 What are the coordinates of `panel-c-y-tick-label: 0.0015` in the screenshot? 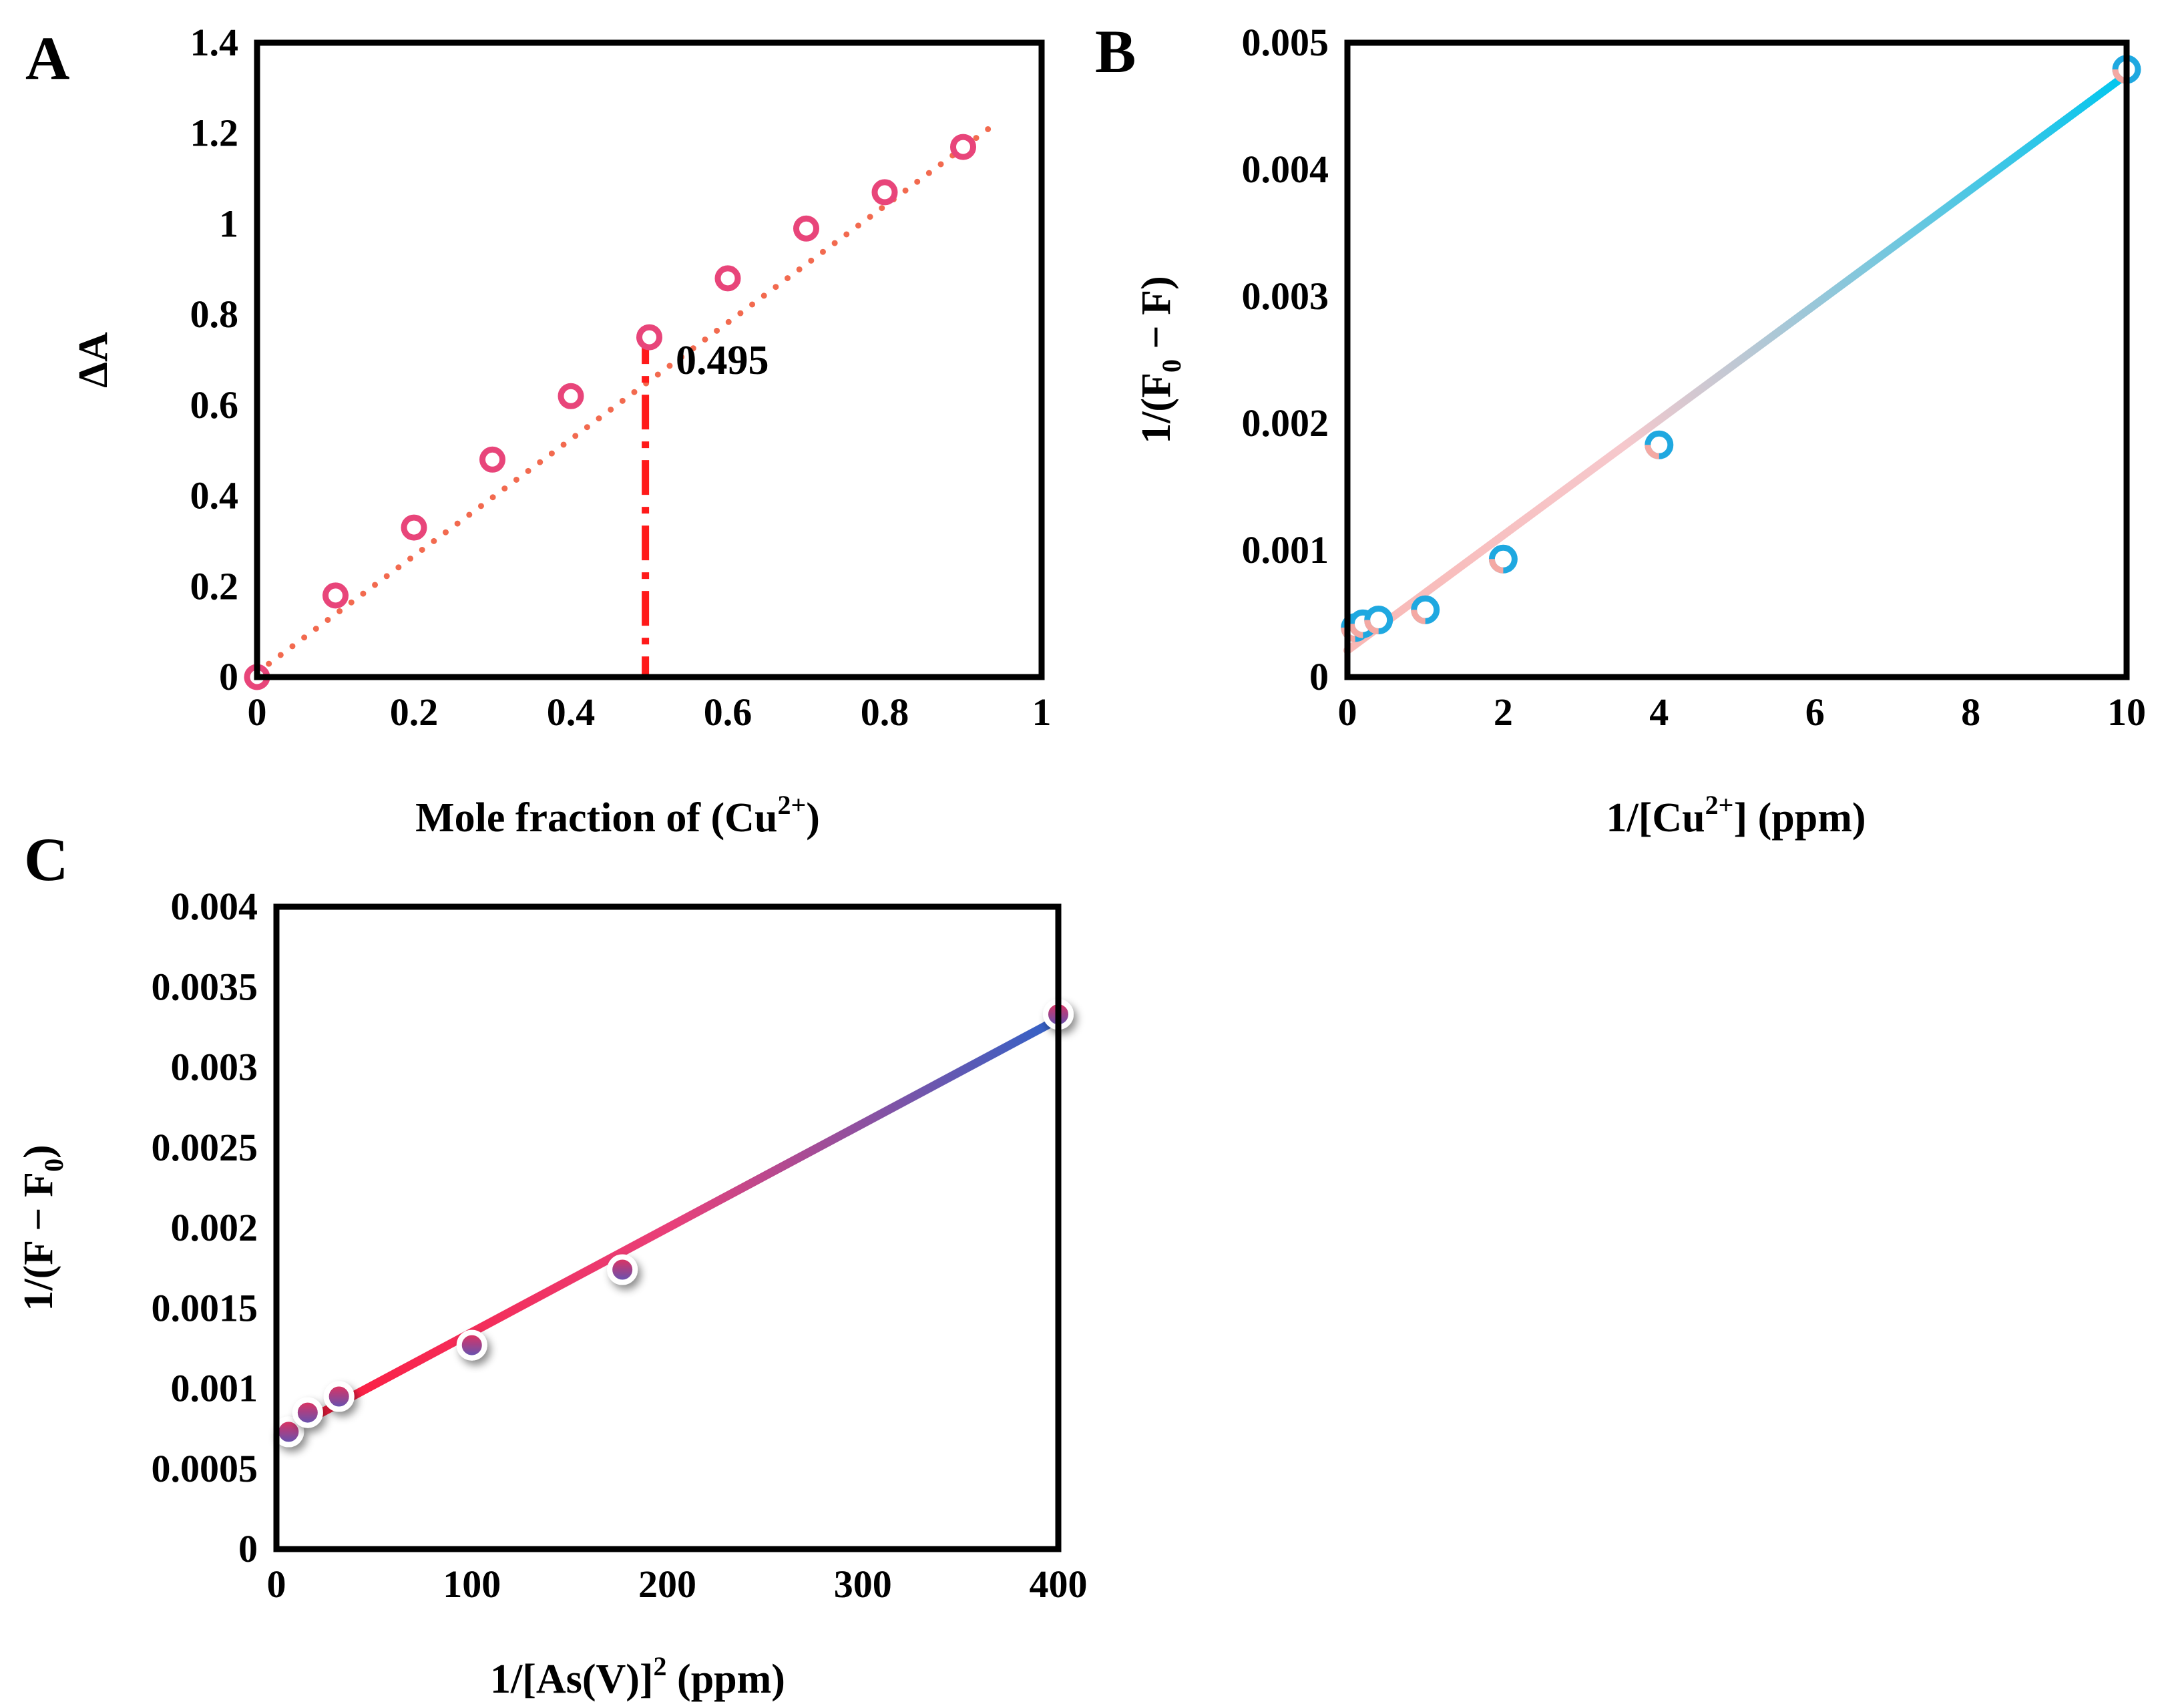 It's located at (205, 1307).